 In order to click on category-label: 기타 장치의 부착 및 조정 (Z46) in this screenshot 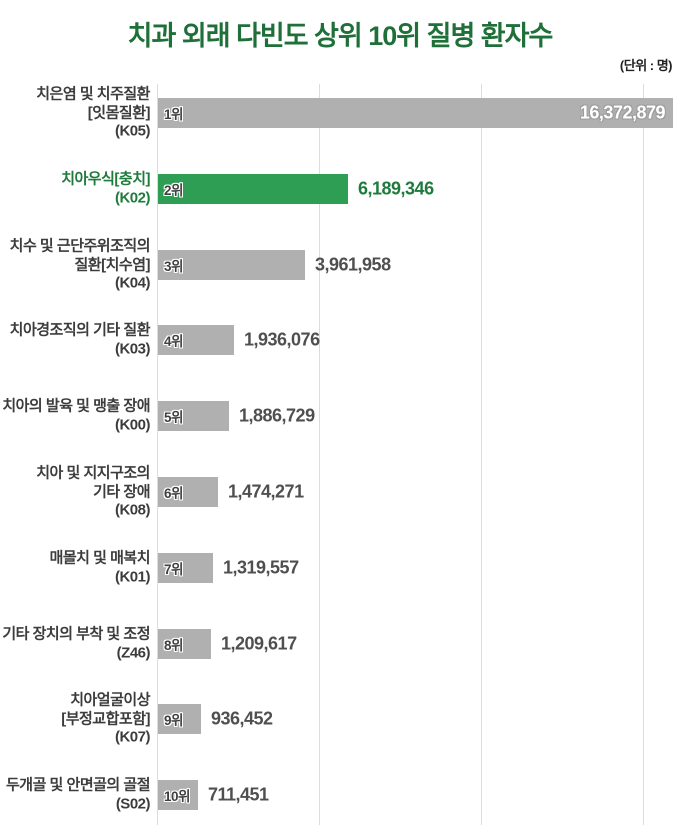, I will do `click(76, 643)`.